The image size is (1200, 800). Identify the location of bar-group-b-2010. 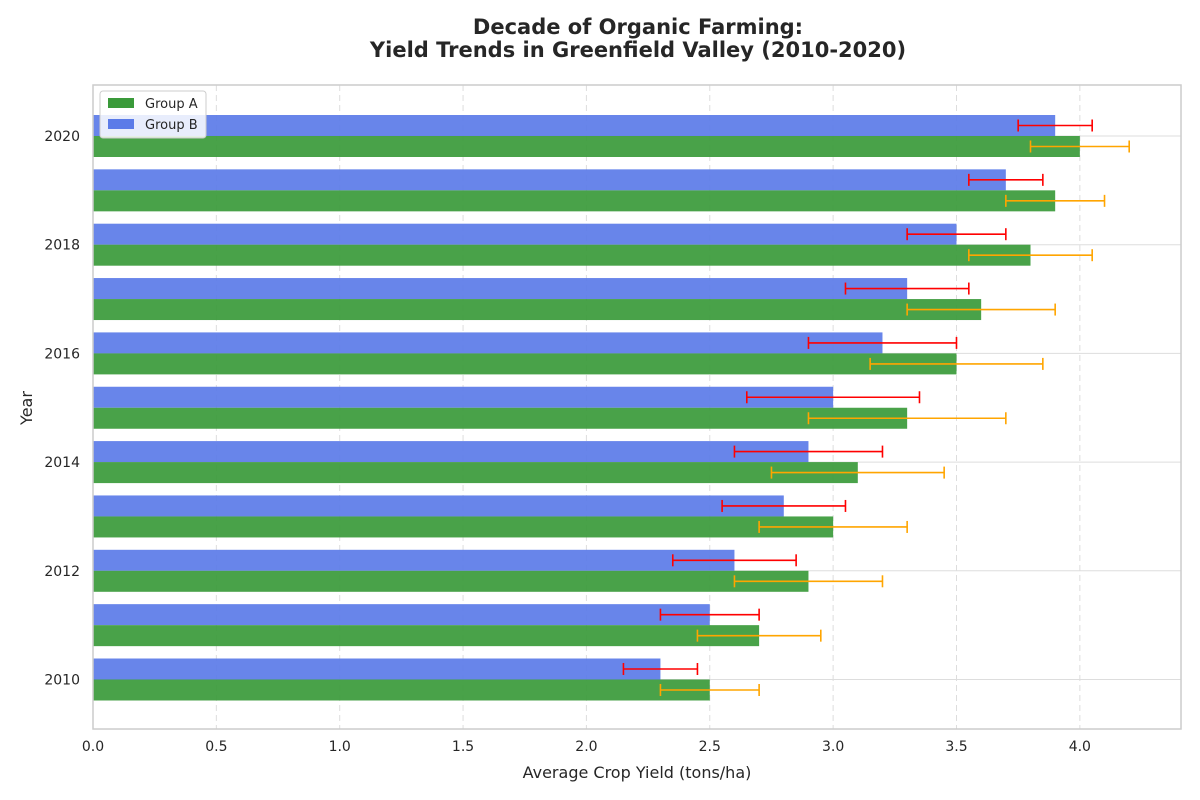
(377, 669).